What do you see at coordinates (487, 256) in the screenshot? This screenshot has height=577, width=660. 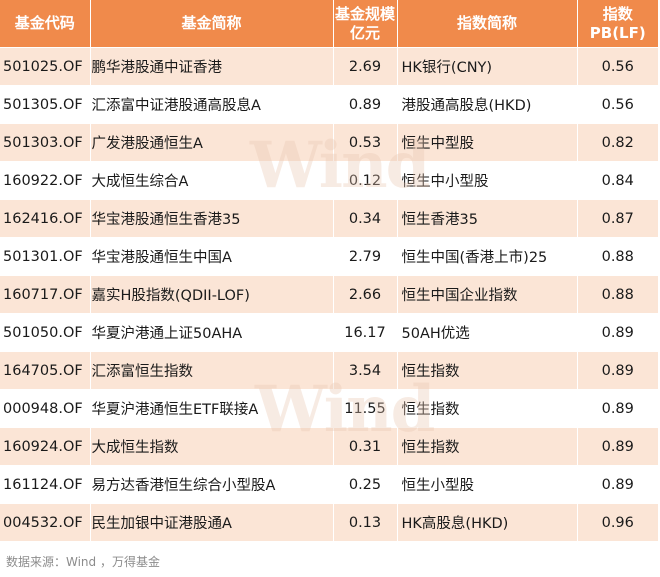 I see `index-name-cell: 恒生中国(香港上市)25` at bounding box center [487, 256].